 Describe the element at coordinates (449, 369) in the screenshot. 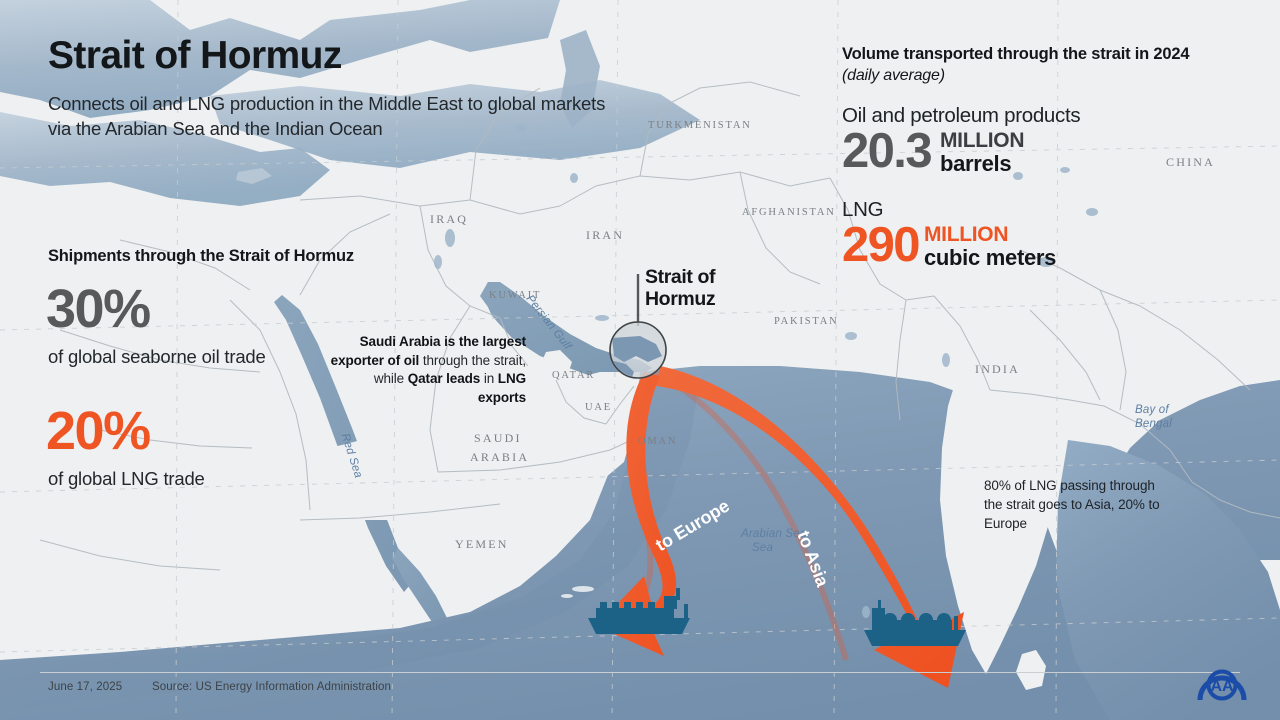

I see `exporters-note-run-1: through the strait, while` at that location.